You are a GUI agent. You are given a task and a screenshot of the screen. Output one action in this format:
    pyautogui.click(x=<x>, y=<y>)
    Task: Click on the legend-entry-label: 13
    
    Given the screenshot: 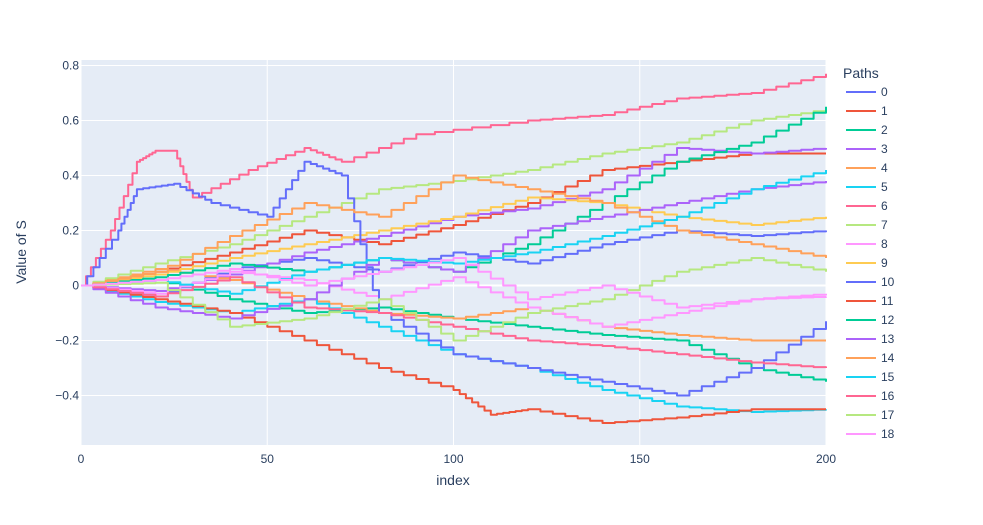 What is the action you would take?
    pyautogui.click(x=888, y=339)
    